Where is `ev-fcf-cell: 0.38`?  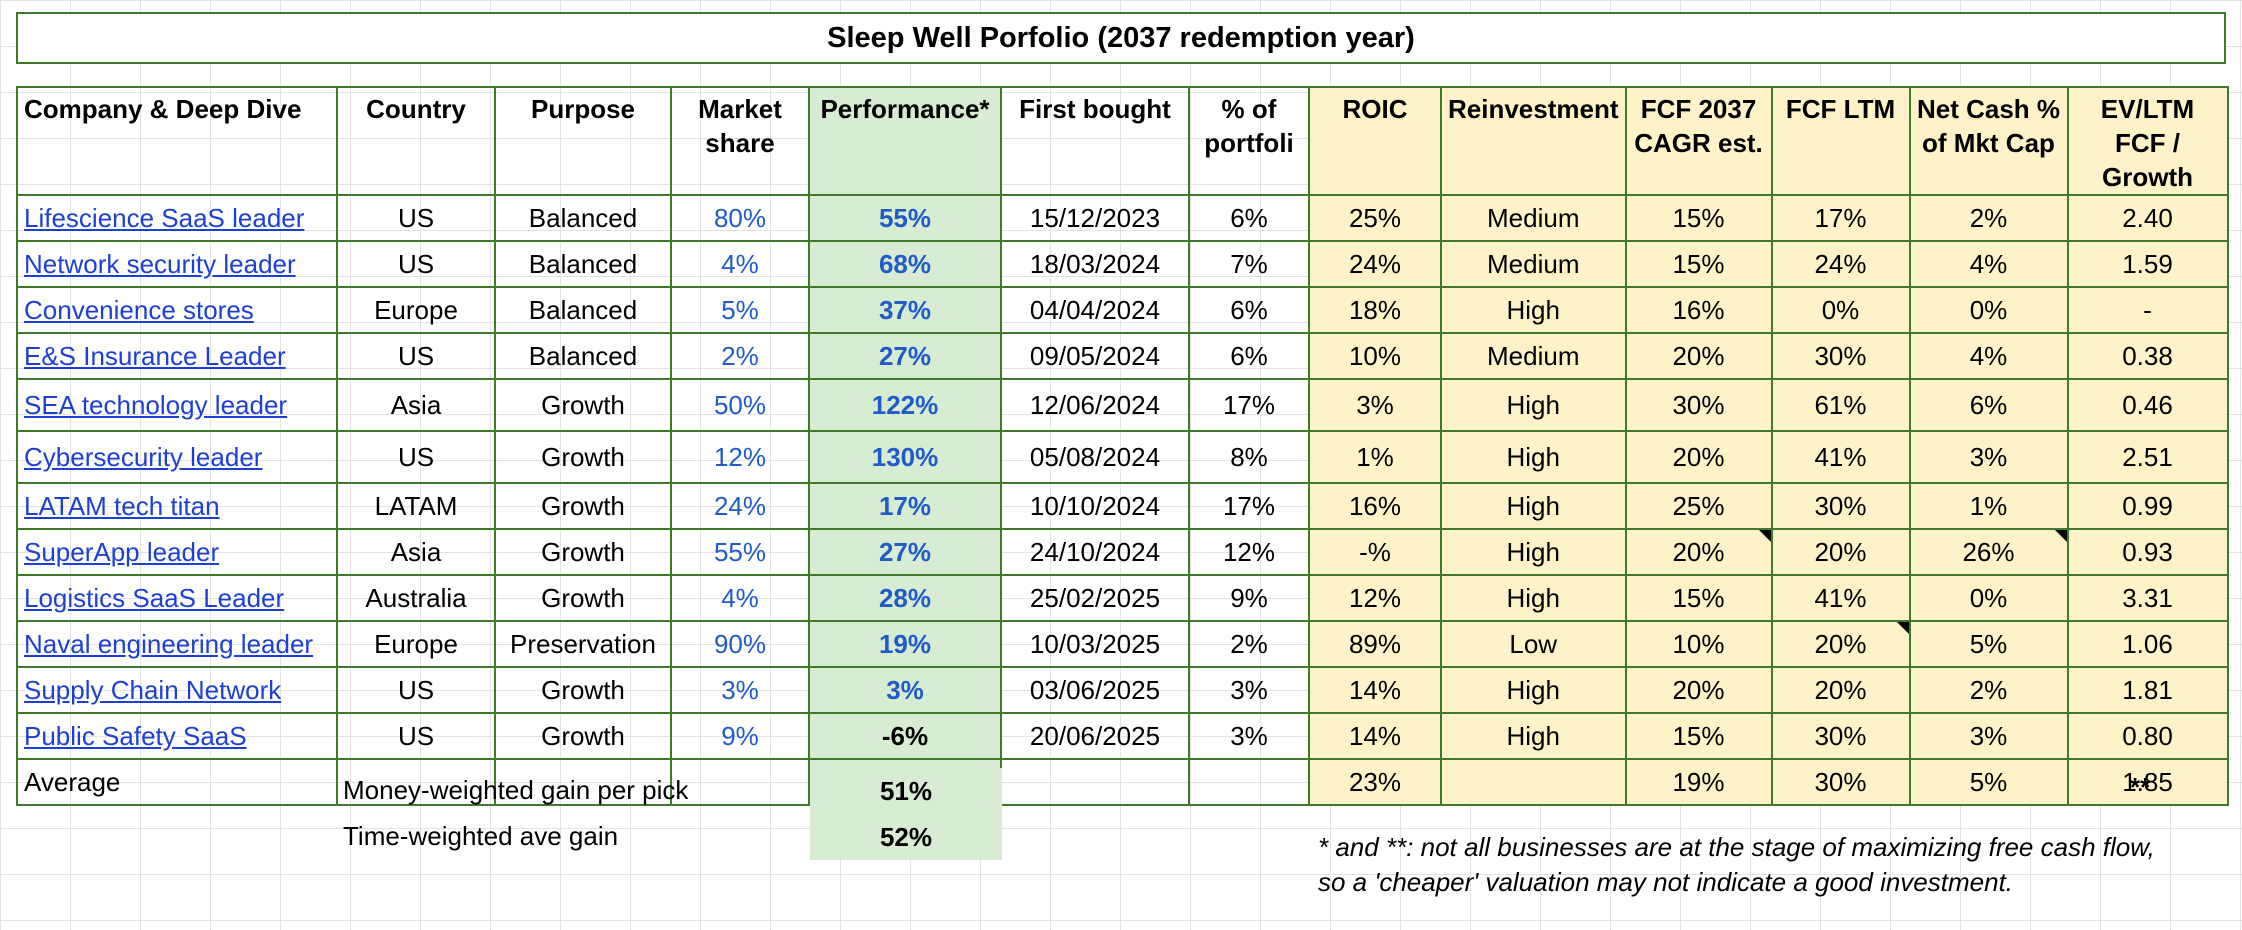
ev-fcf-cell: 0.38 is located at coordinates (2147, 356).